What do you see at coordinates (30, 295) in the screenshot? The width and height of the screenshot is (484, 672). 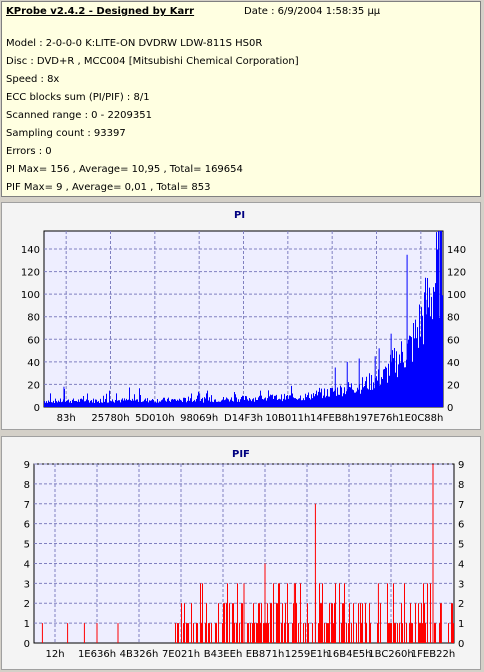 I see `pi-ytick-left: 100` at bounding box center [30, 295].